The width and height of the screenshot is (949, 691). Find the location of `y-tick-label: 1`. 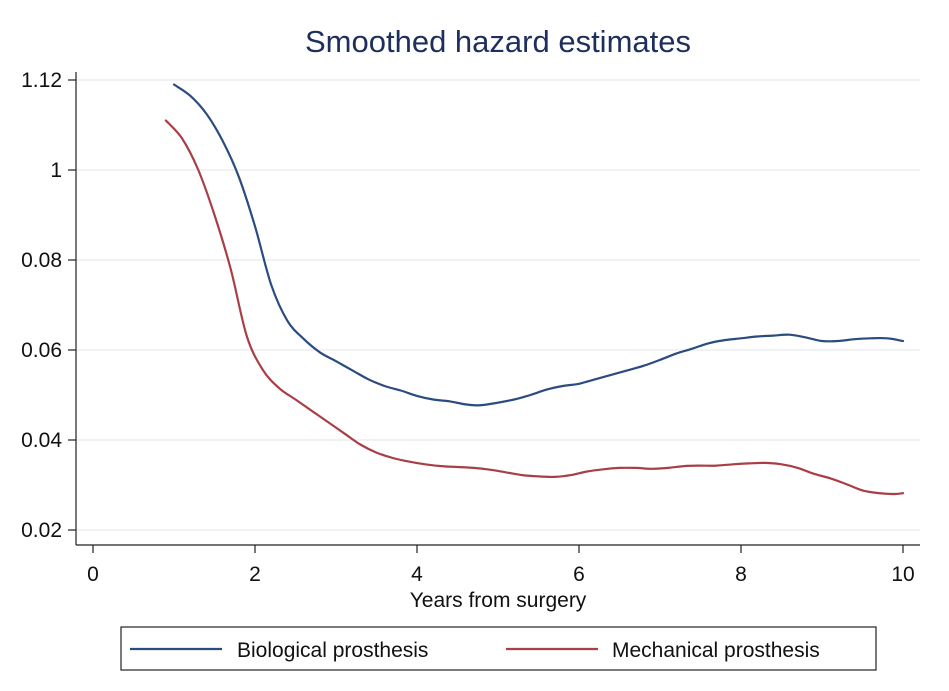

y-tick-label: 1 is located at coordinates (56, 170).